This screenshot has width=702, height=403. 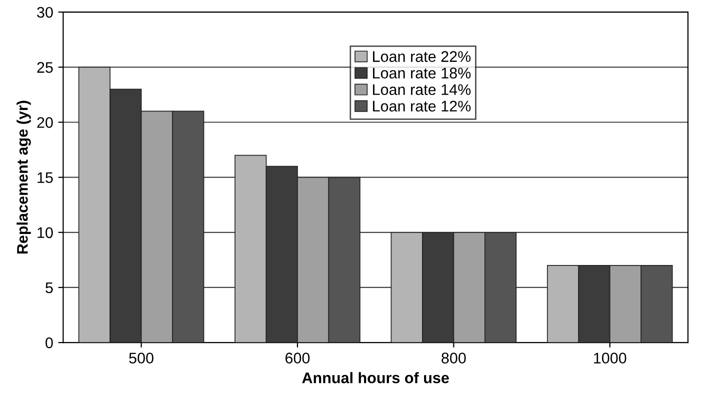 What do you see at coordinates (45, 12) in the screenshot?
I see `y-tick-label: 30` at bounding box center [45, 12].